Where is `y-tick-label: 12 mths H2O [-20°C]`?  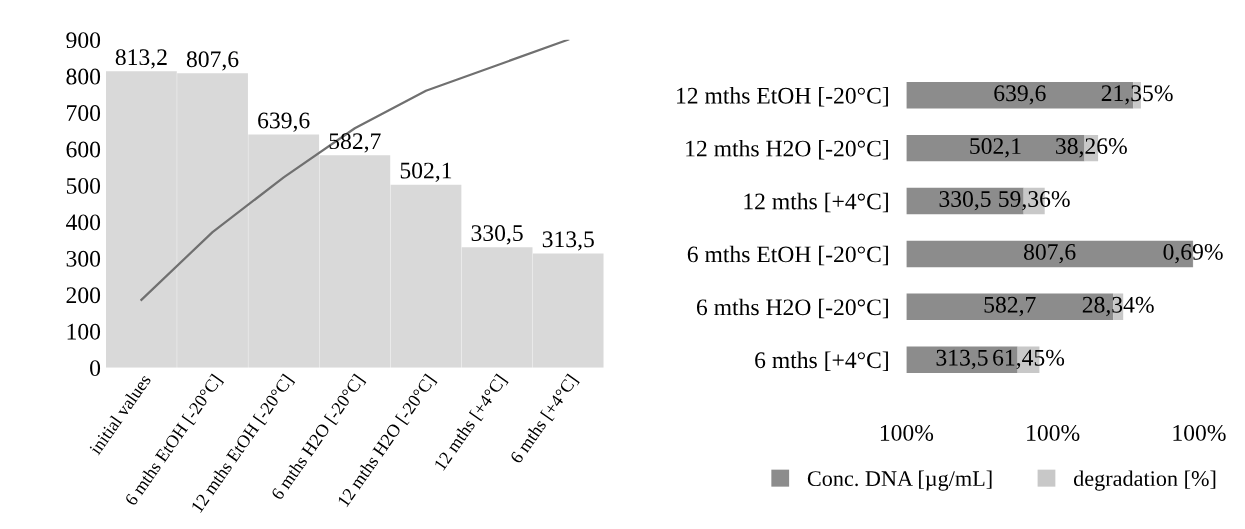
y-tick-label: 12 mths H2O [-20°C] is located at coordinates (787, 149).